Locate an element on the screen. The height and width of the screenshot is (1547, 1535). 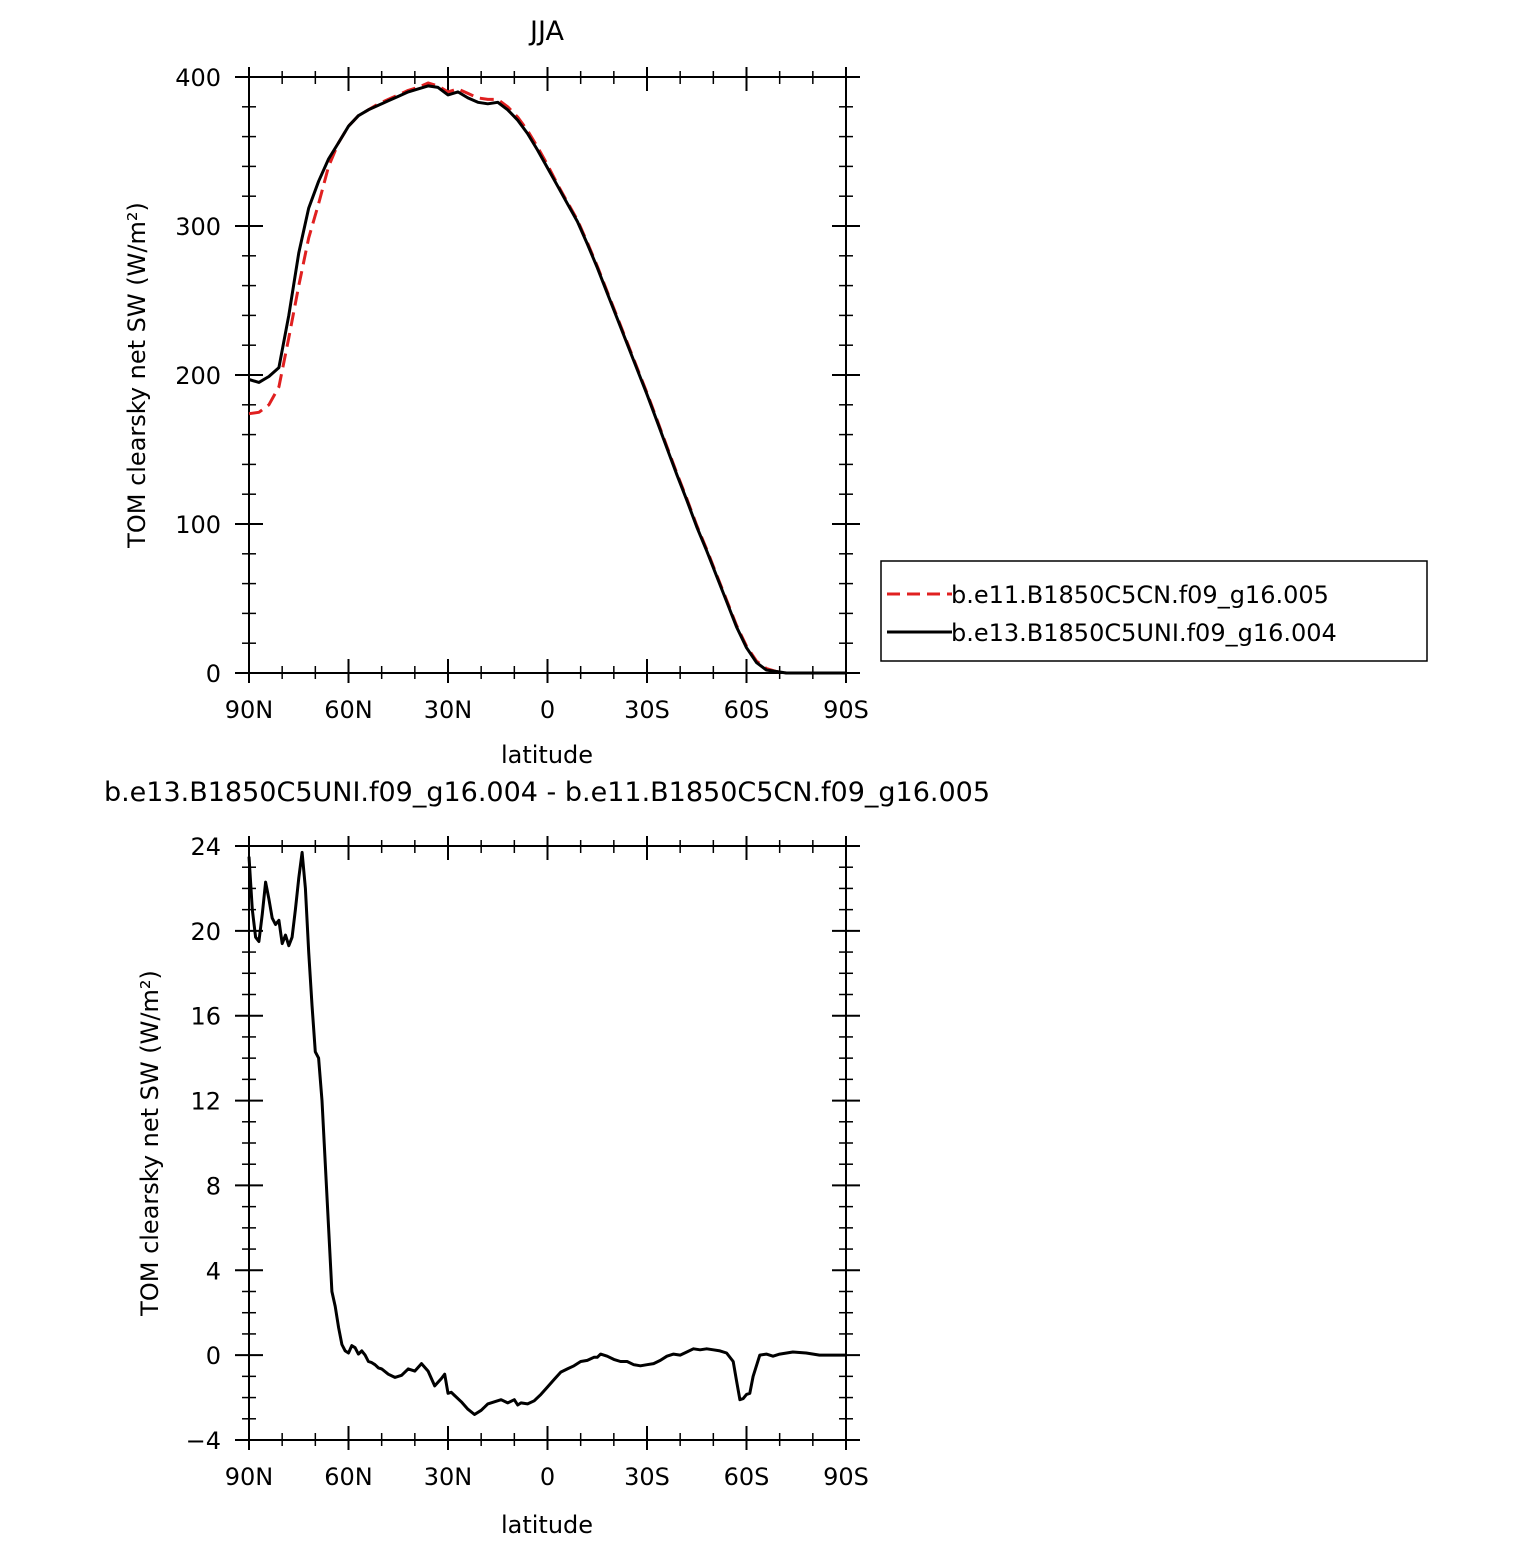
legend-box is located at coordinates (1154, 611).